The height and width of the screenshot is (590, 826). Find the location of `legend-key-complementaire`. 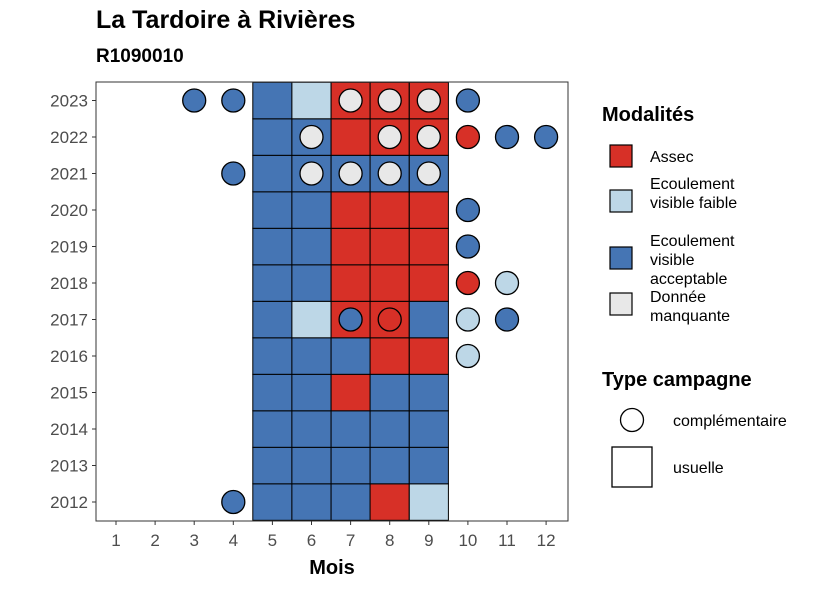

legend-key-complementaire is located at coordinates (632, 420).